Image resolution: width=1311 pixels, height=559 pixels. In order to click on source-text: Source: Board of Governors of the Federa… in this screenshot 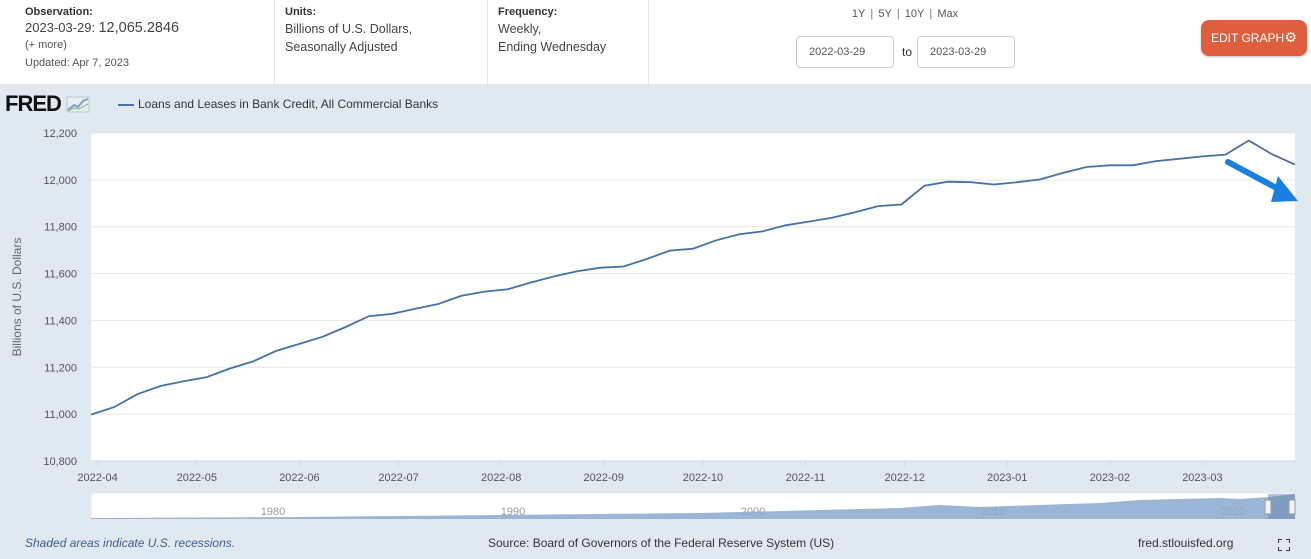, I will do `click(661, 543)`.